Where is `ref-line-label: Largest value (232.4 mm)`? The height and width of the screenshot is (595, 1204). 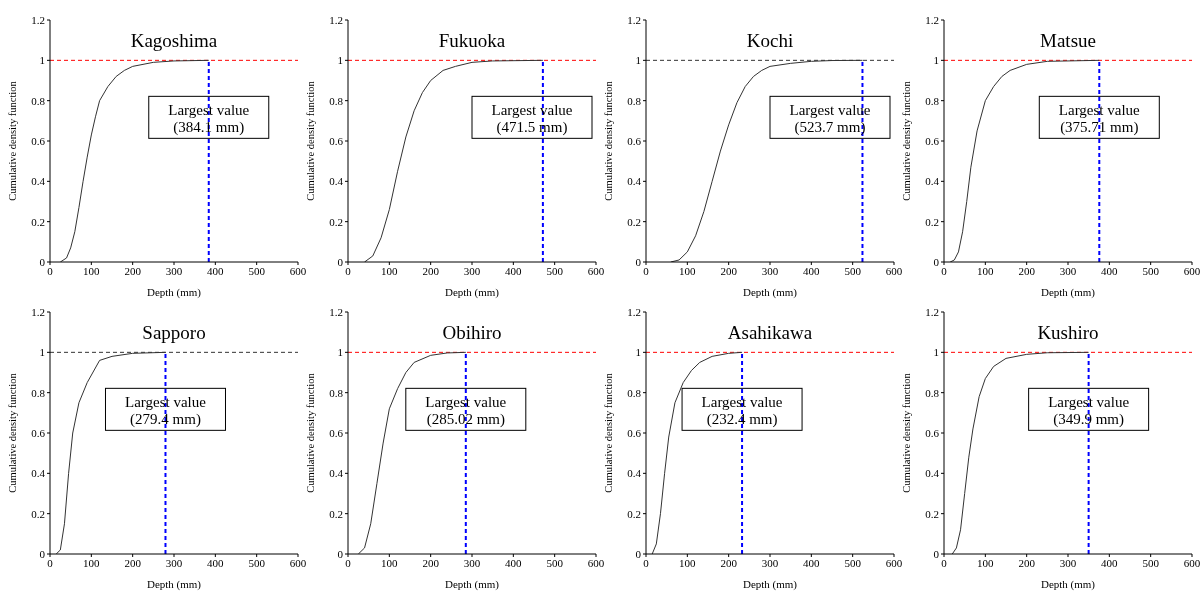
ref-line-label: Largest value (232.4 mm) is located at coordinates (742, 411).